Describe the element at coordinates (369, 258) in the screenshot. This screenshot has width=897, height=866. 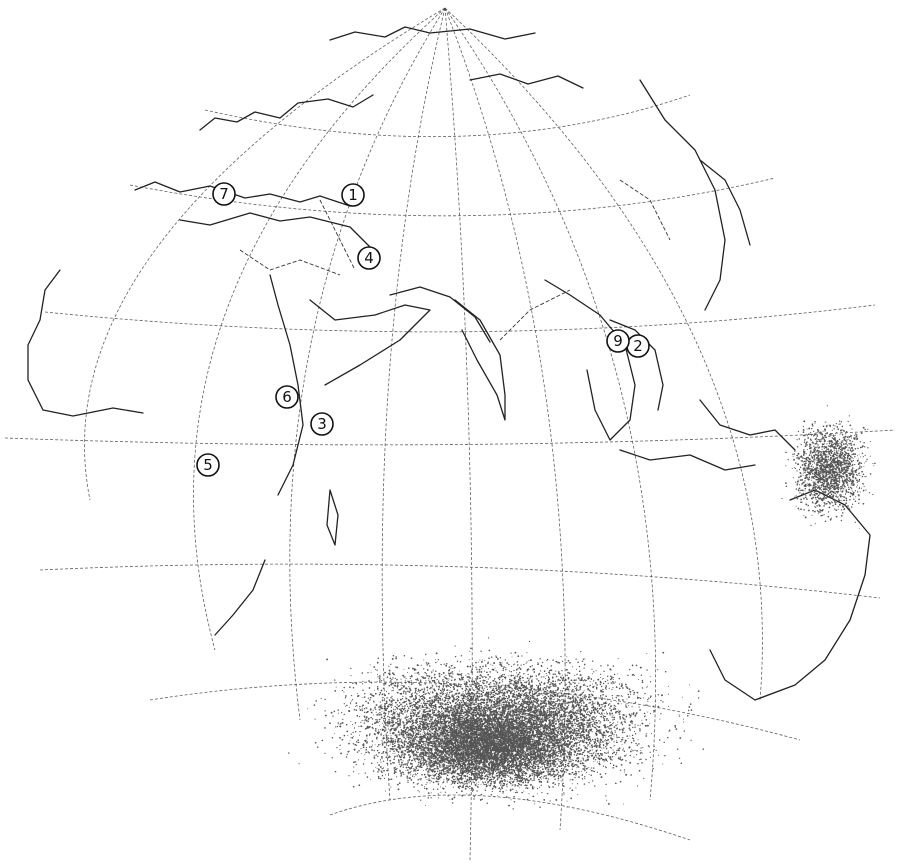
I see `marker-4: 4` at that location.